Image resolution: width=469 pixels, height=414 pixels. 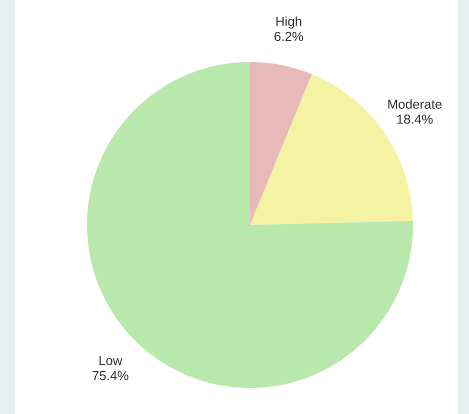 I want to click on slice-label: Moderate, so click(x=415, y=104).